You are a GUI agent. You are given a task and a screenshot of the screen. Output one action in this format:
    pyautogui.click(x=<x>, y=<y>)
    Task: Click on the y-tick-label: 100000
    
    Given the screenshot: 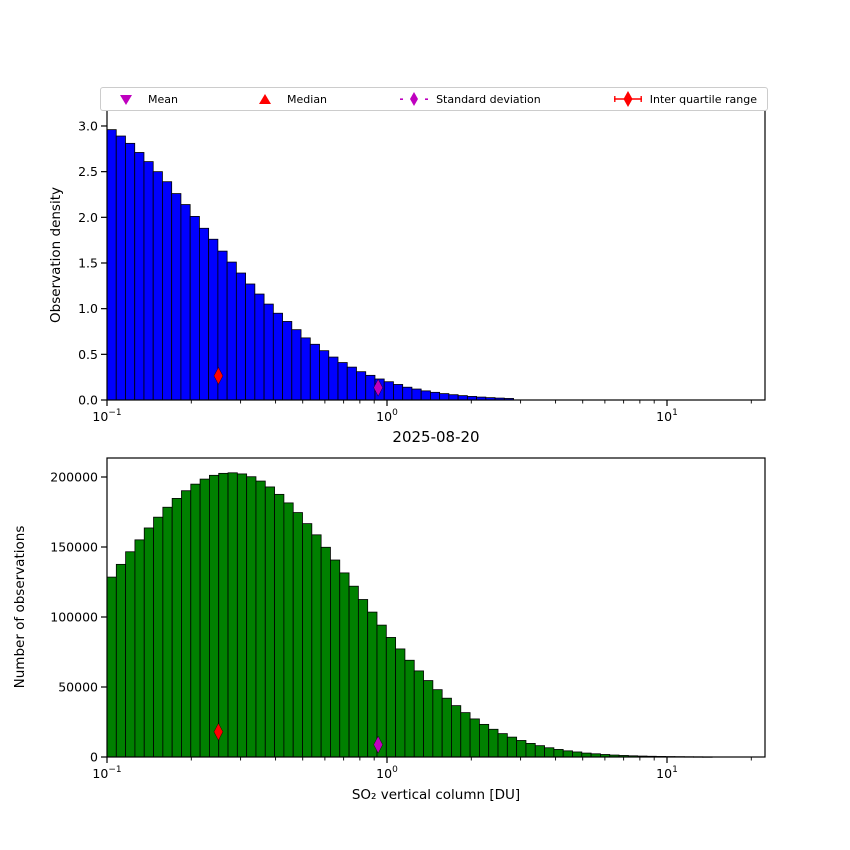 What is the action you would take?
    pyautogui.click(x=74, y=616)
    